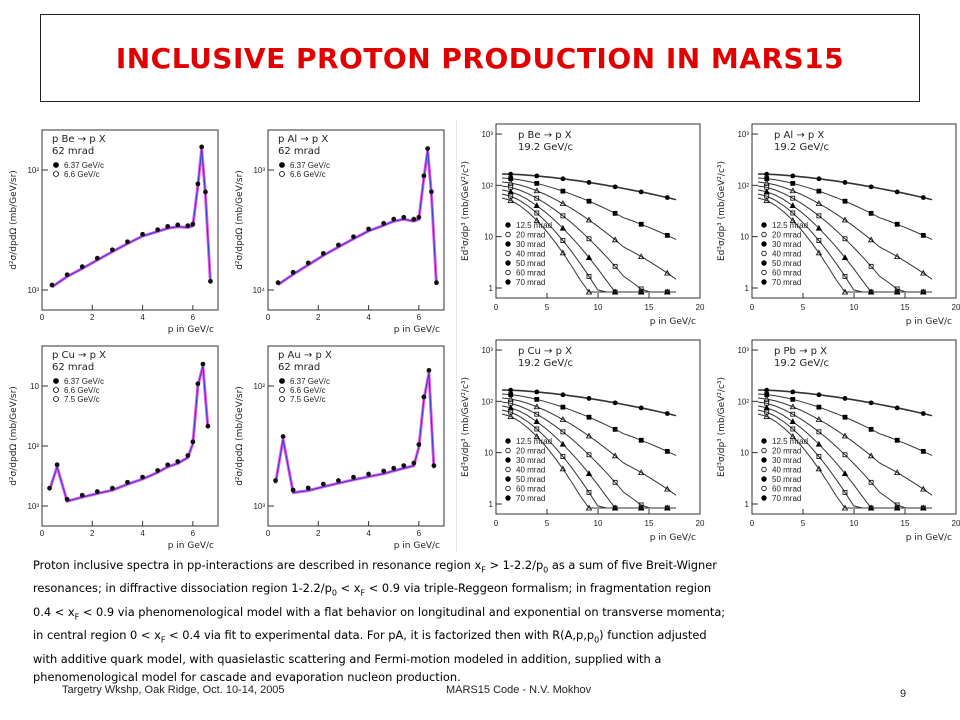 The height and width of the screenshot is (720, 960). I want to click on legend-entry: 30 mrad, so click(786, 460).